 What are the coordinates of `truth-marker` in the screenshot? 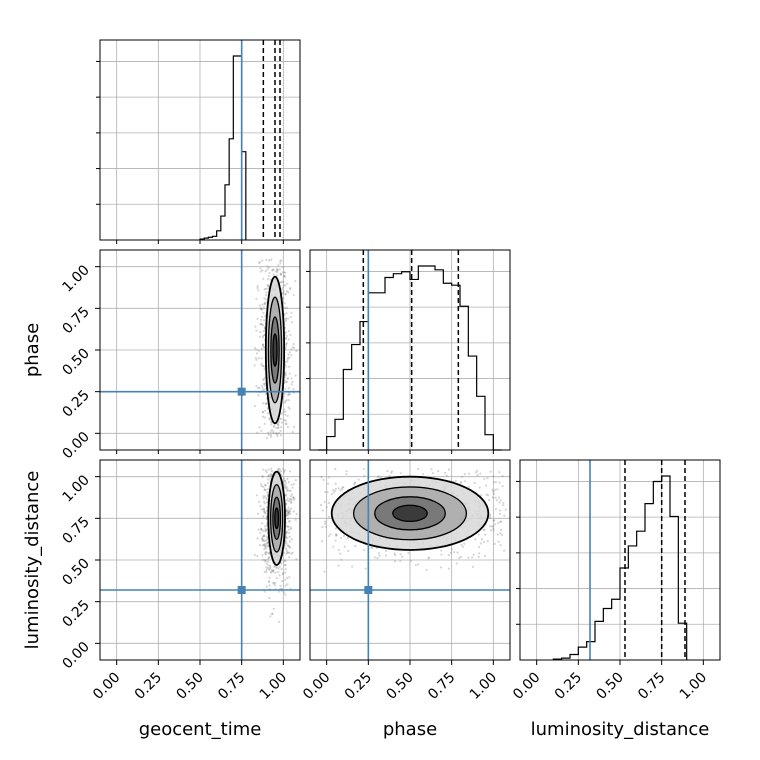 It's located at (241, 590).